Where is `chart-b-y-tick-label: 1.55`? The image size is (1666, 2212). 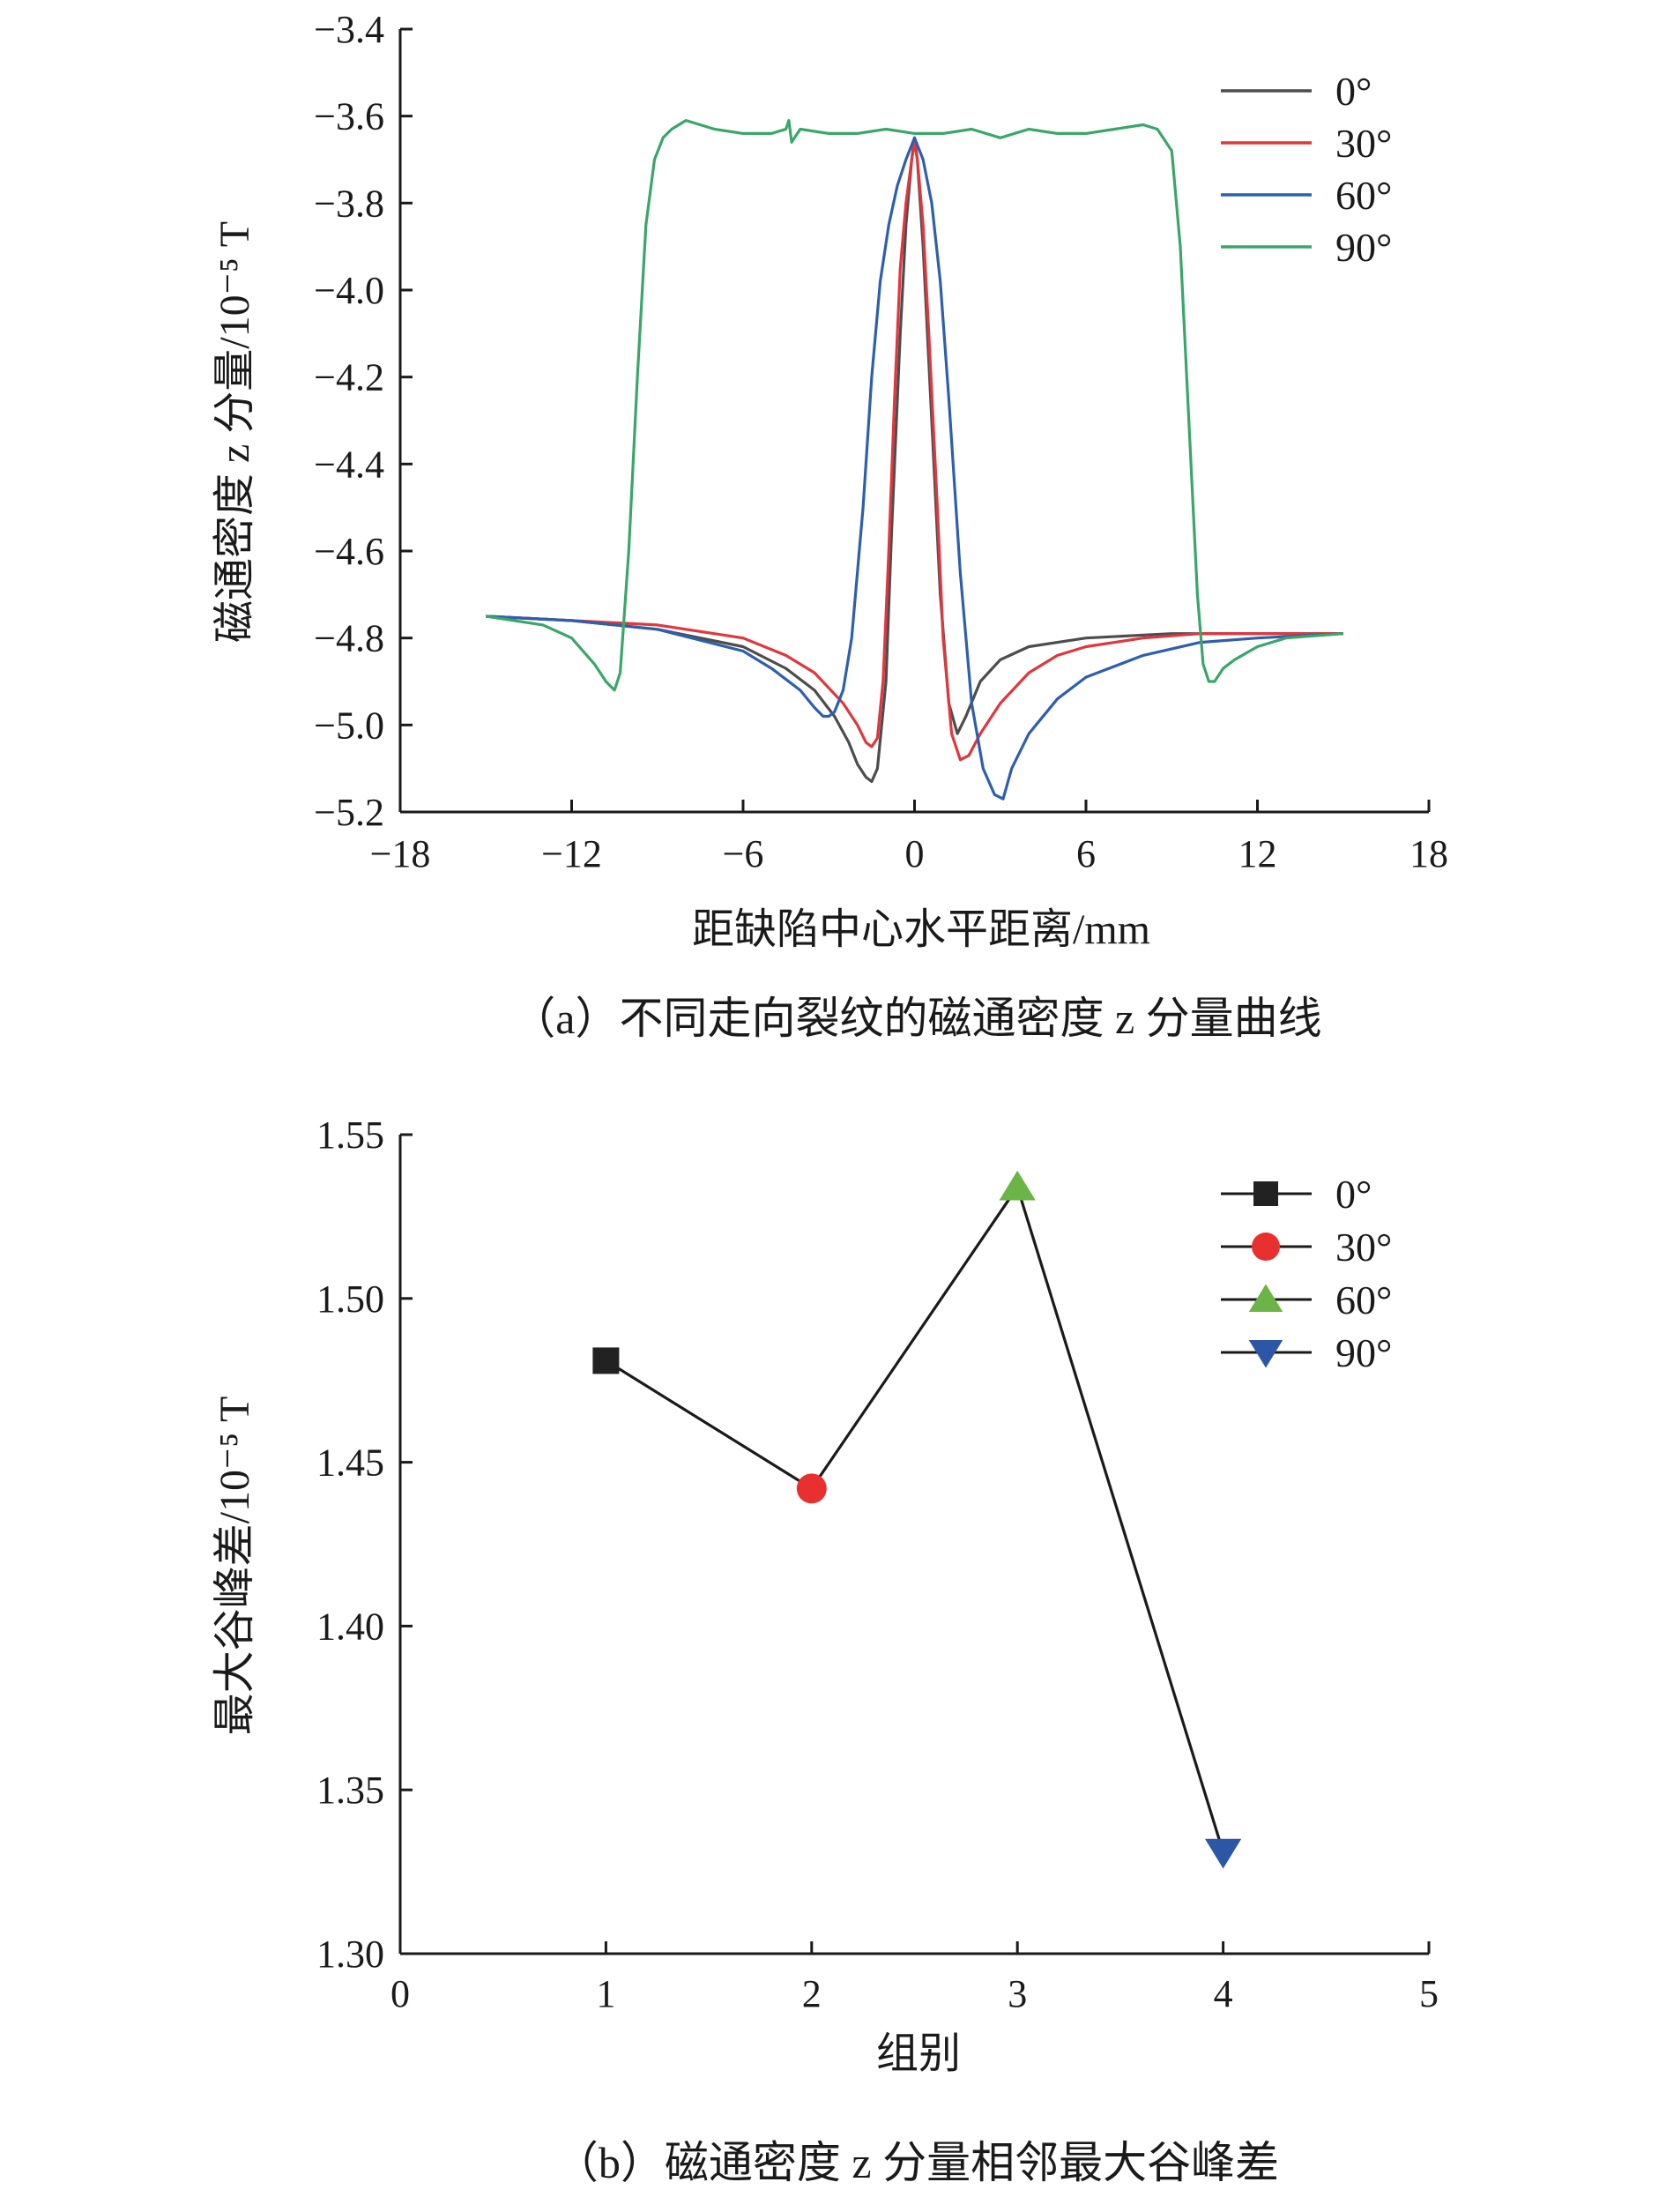
chart-b-y-tick-label: 1.55 is located at coordinates (350, 1135).